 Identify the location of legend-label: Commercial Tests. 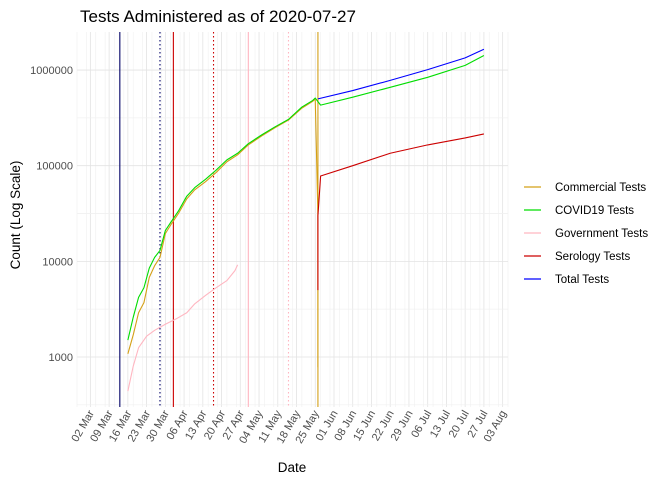
(600, 188).